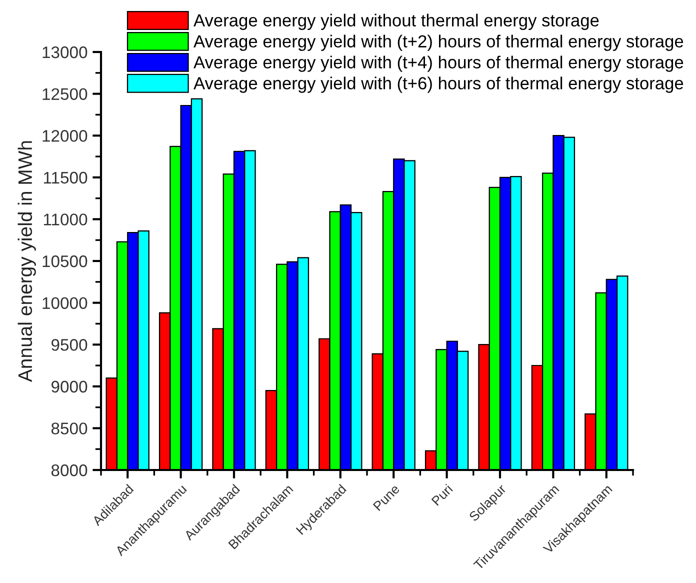  Describe the element at coordinates (70, 386) in the screenshot. I see `y-tick-label: 9000` at that location.